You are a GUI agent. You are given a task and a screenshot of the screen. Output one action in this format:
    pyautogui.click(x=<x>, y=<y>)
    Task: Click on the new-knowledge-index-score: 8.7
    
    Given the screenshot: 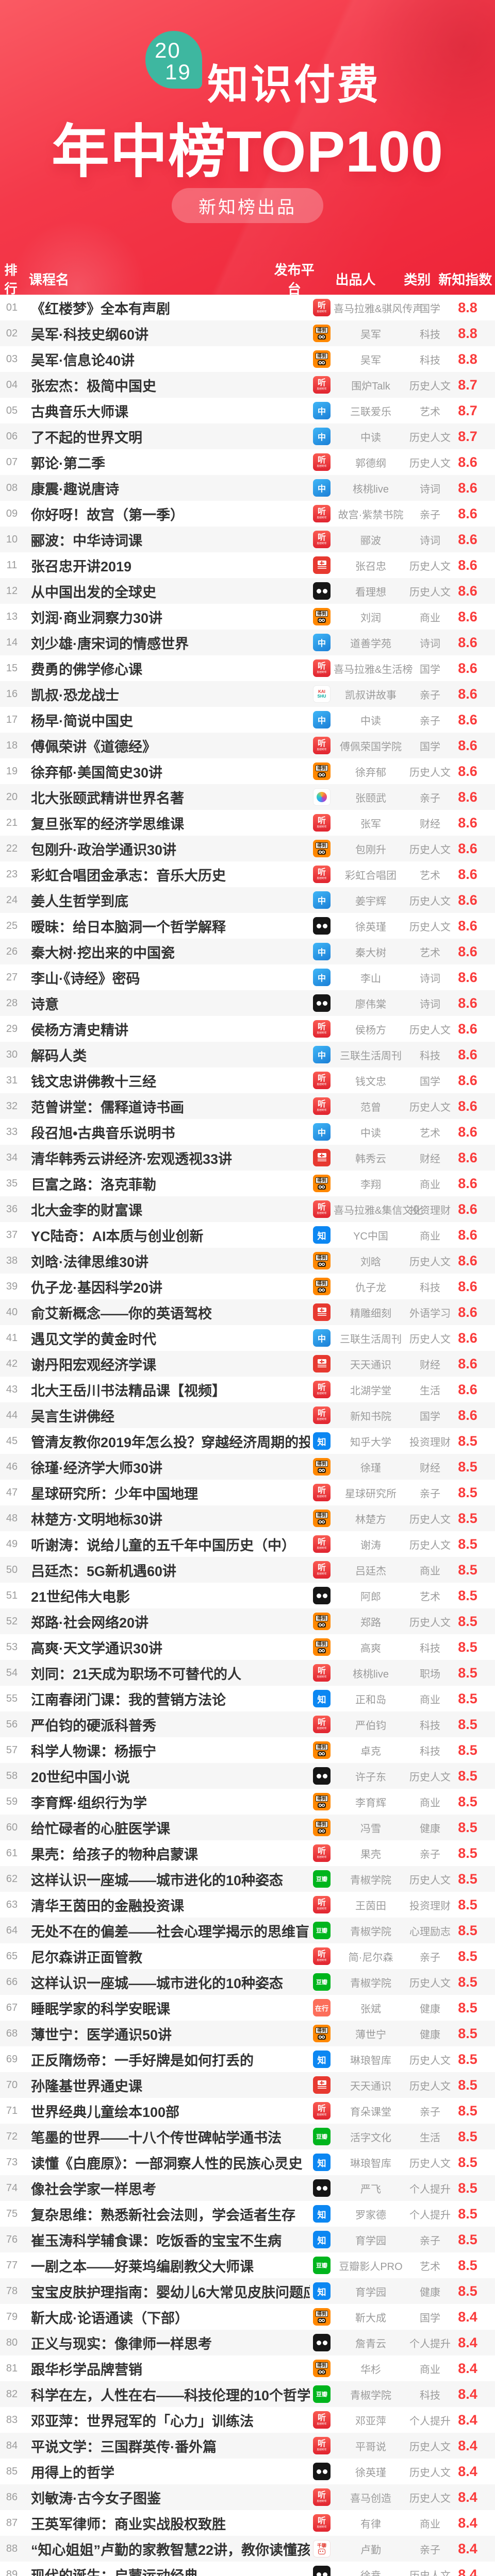 What is the action you would take?
    pyautogui.click(x=468, y=410)
    